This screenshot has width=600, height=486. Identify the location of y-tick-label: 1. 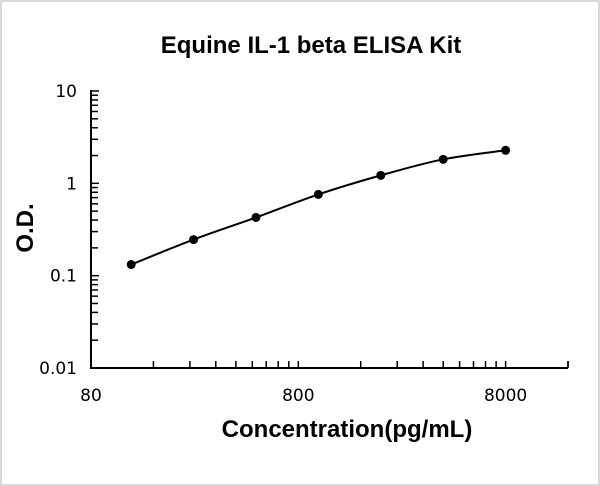
(71, 184).